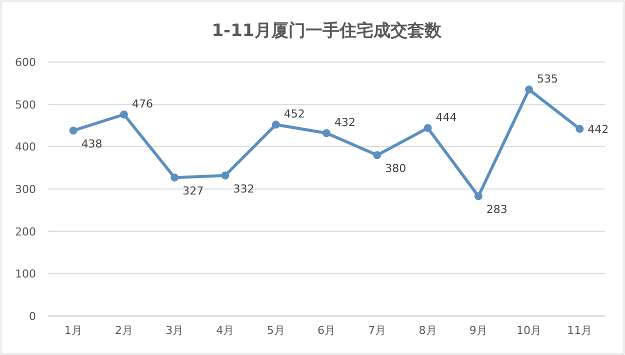  Describe the element at coordinates (327, 31) in the screenshot. I see `chart-title: 1-11月厦门一手住宅成交套数` at that location.